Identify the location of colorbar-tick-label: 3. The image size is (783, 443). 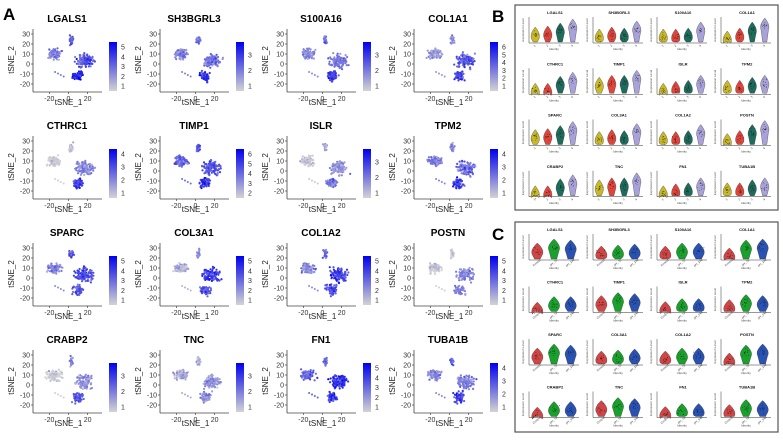
(250, 184).